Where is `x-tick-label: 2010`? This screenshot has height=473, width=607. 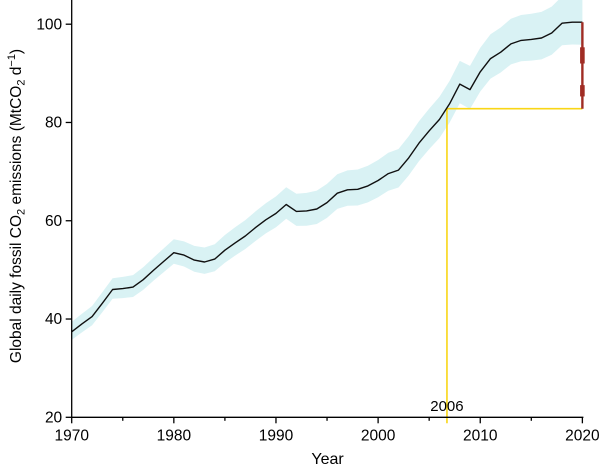 x-tick-label: 2010 is located at coordinates (480, 436).